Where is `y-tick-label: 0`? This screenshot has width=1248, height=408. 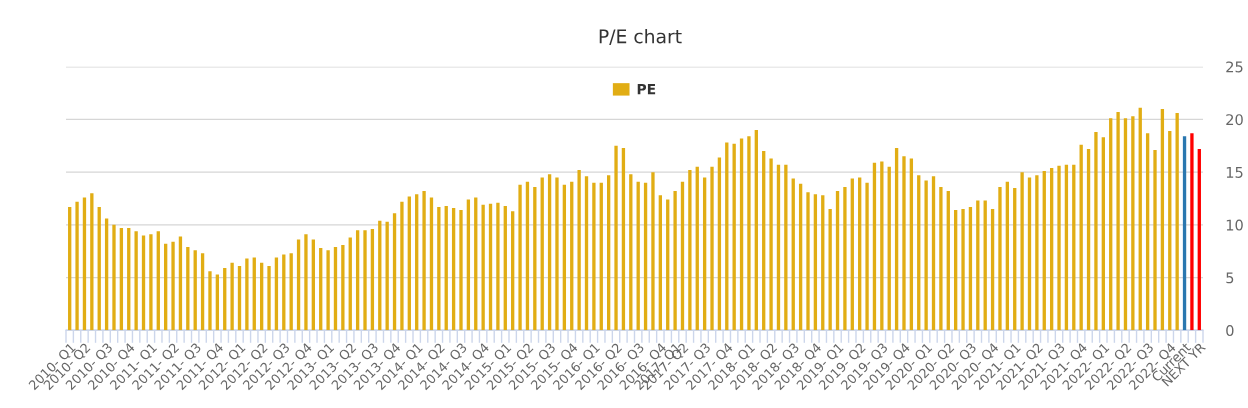 y-tick-label: 0 is located at coordinates (1230, 331).